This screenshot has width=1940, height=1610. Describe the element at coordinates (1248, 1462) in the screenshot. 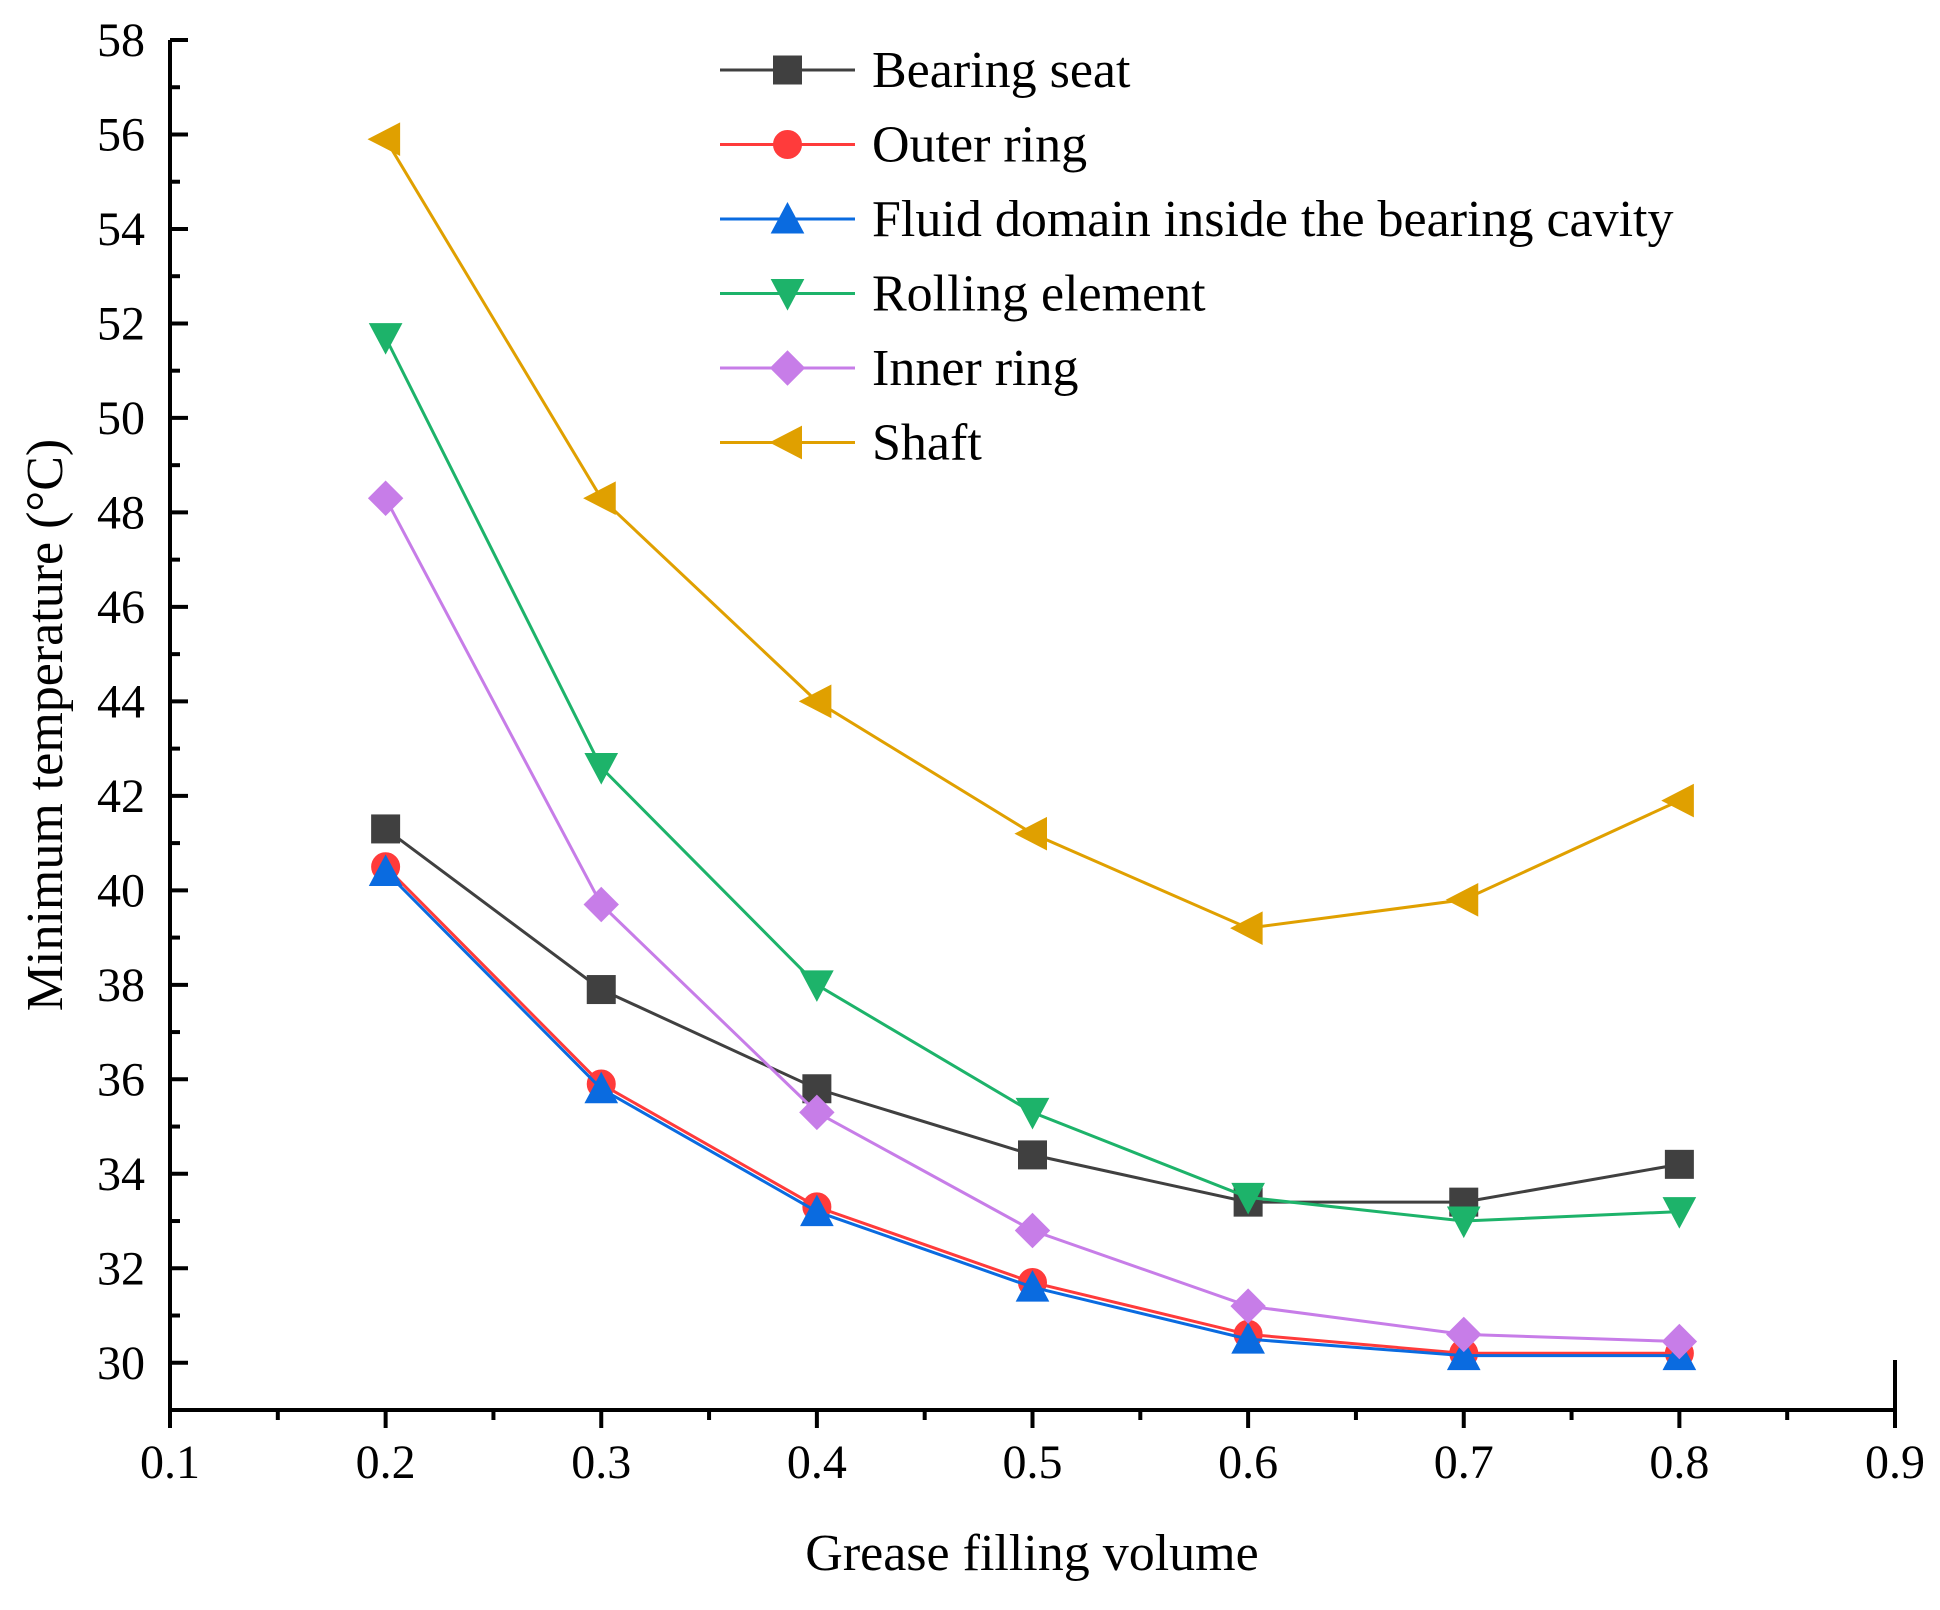

I see `x-tick-label: 0.6` at that location.